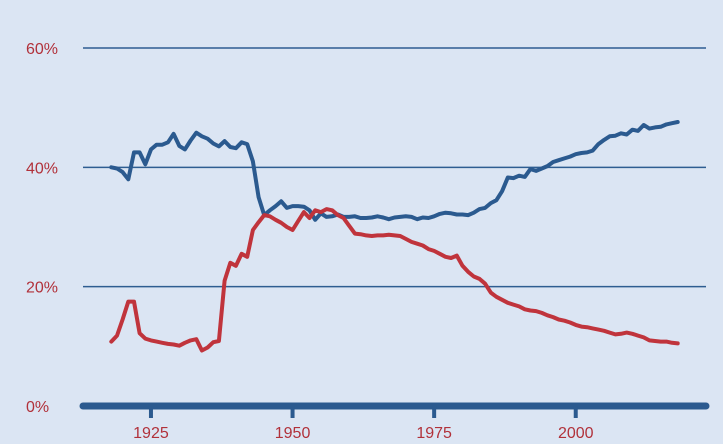  Describe the element at coordinates (42, 168) in the screenshot. I see `y-tick-label: 40%` at that location.